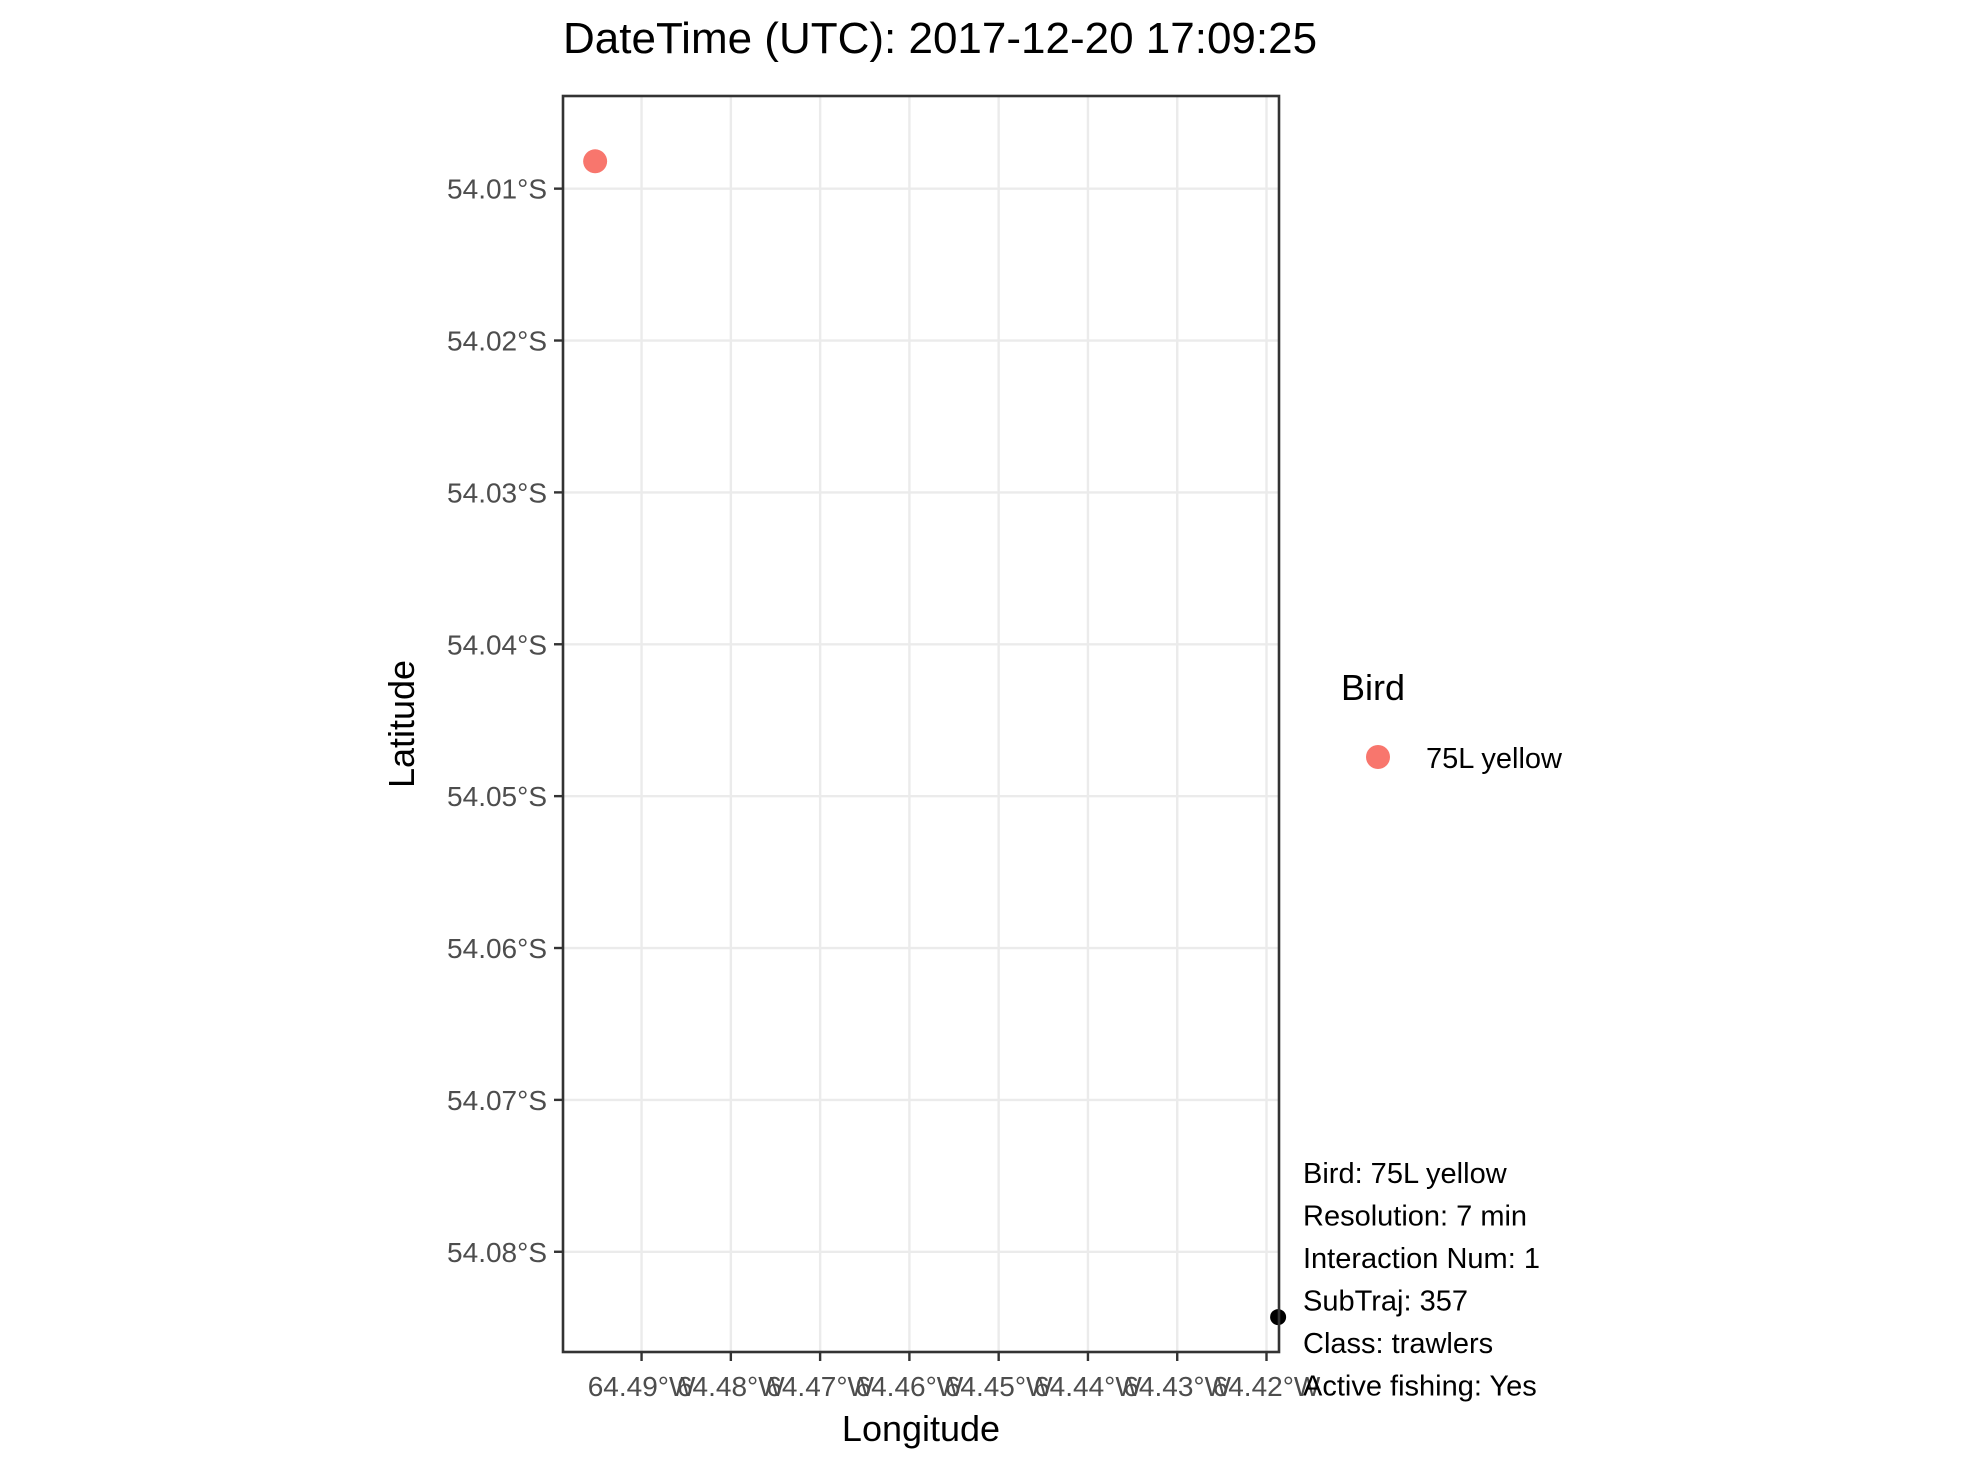 The height and width of the screenshot is (1476, 1968). I want to click on y-axis-title: Latitude, so click(401, 724).